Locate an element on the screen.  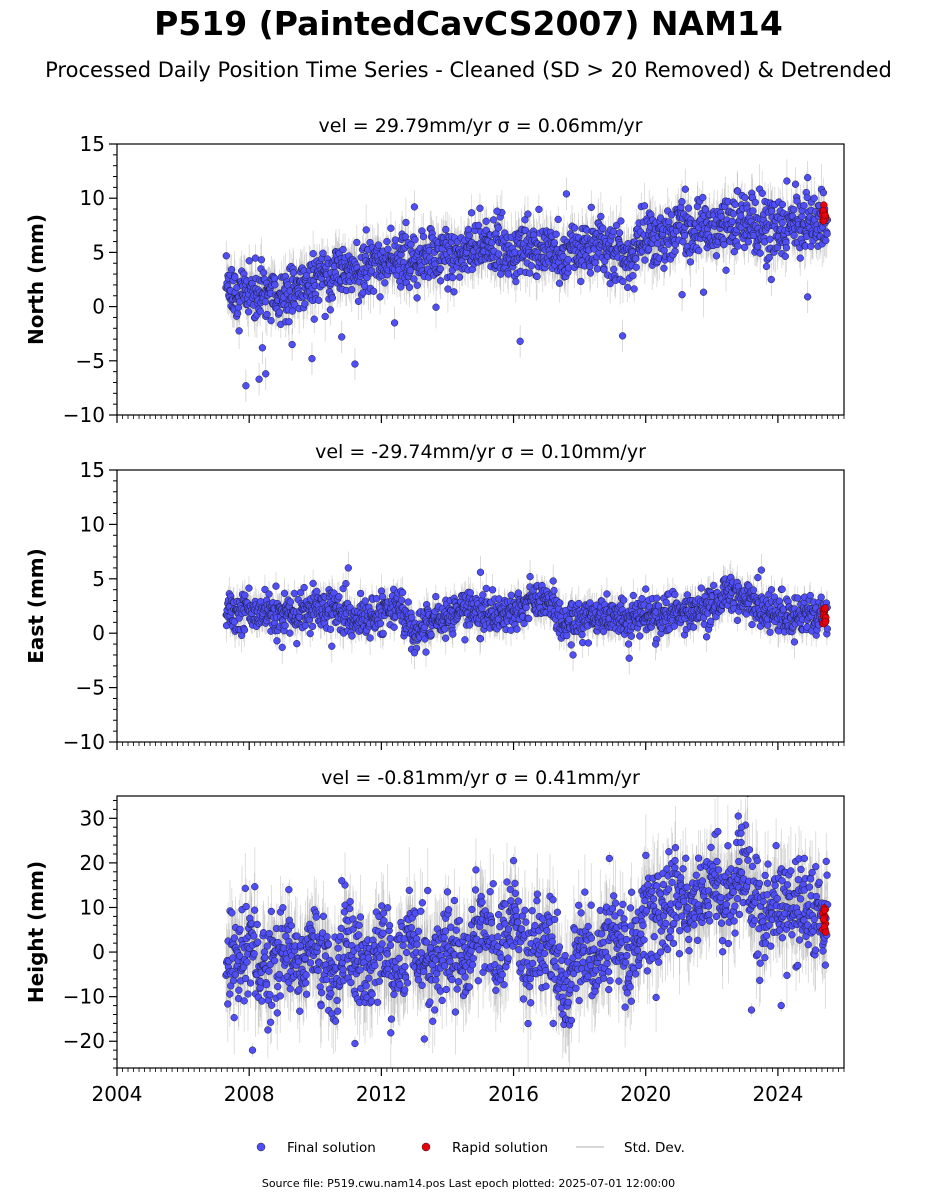
y-axis-label: North (mm) is located at coordinates (36, 279).